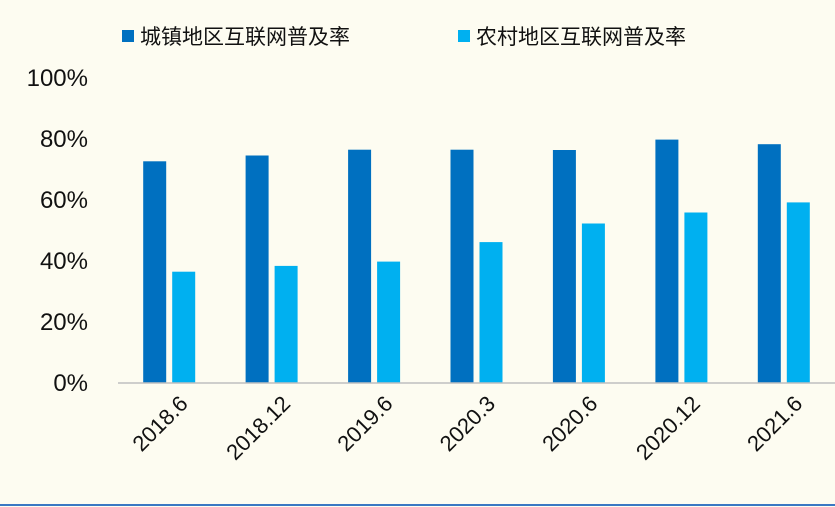  Describe the element at coordinates (404, 37) in the screenshot. I see `legend: 城镇地区互联网普及率 农村地区互联网普及率` at that location.